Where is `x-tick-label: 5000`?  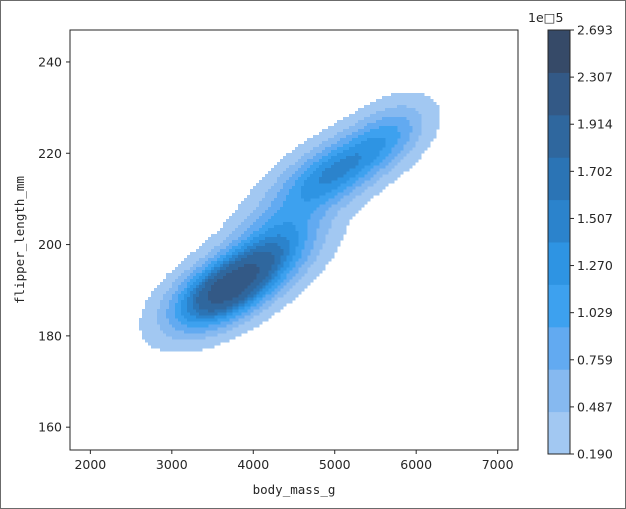
x-tick-label: 5000 is located at coordinates (335, 464).